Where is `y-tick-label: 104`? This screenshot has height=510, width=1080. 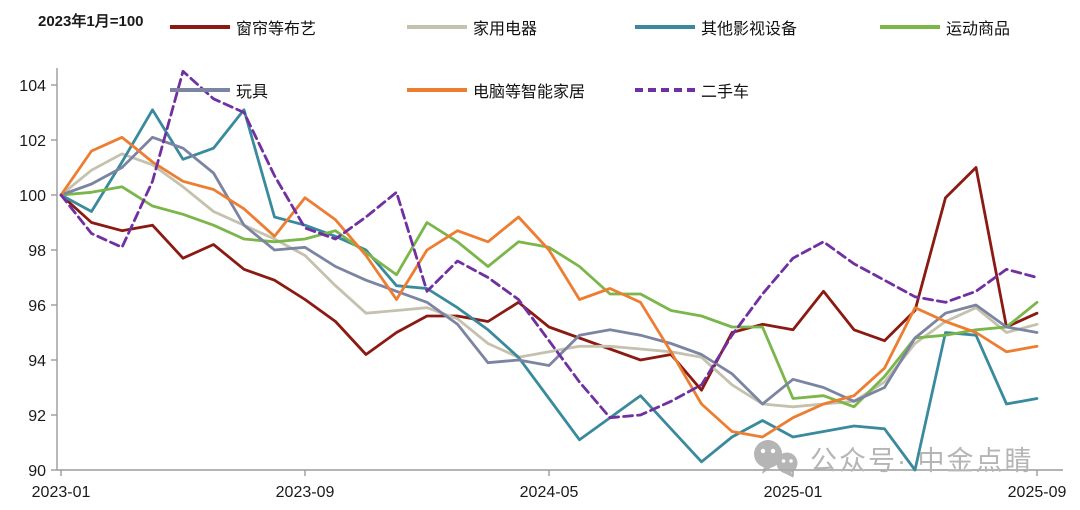
y-tick-label: 104 is located at coordinates (32, 86).